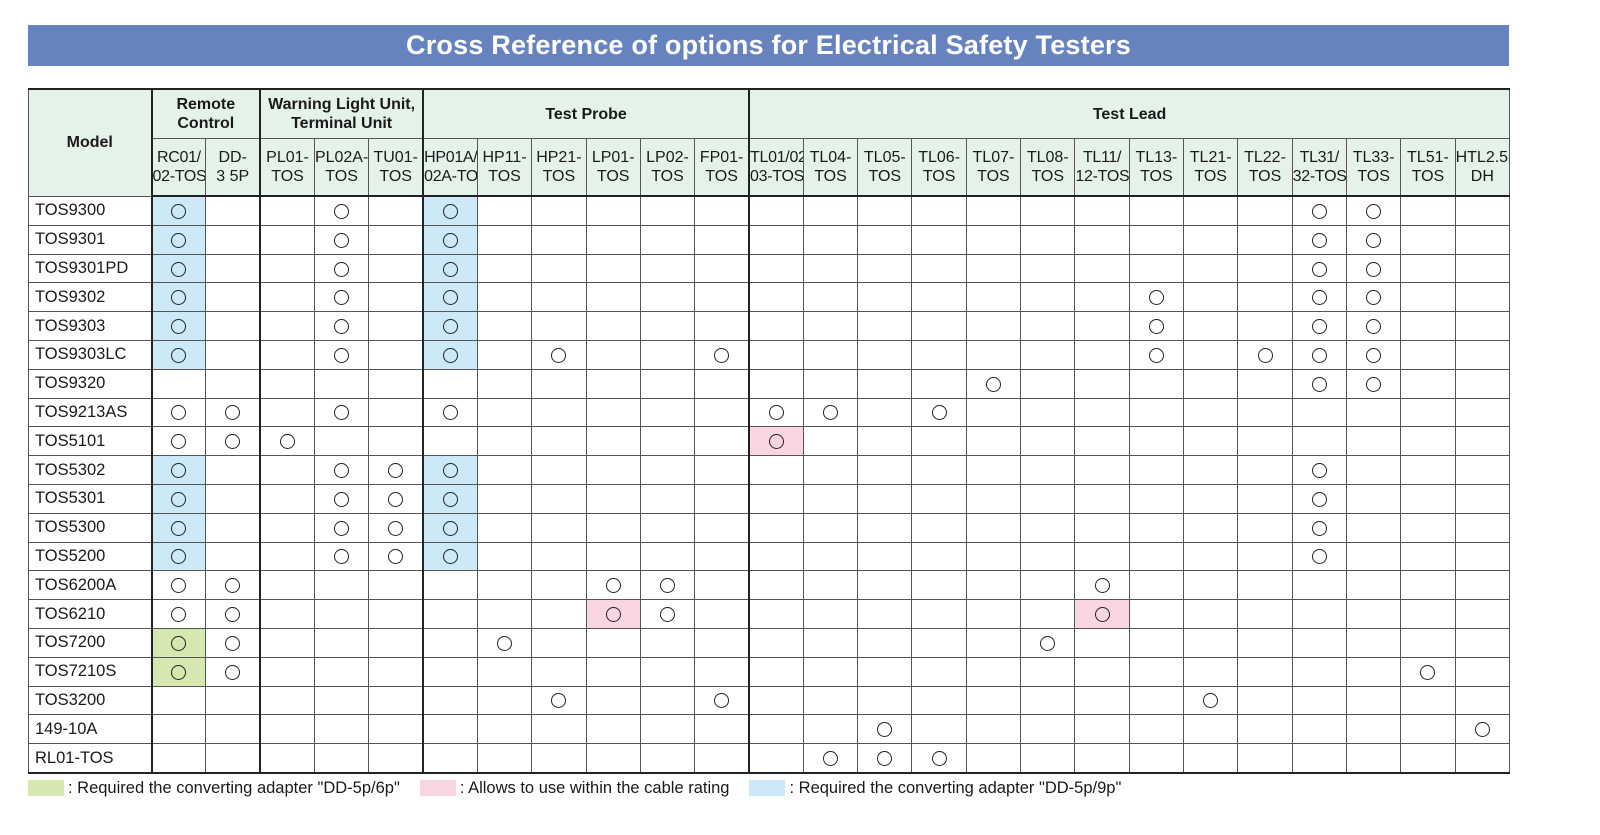 The image size is (1600, 835). What do you see at coordinates (769, 470) in the screenshot?
I see `table-row: TOS5302` at bounding box center [769, 470].